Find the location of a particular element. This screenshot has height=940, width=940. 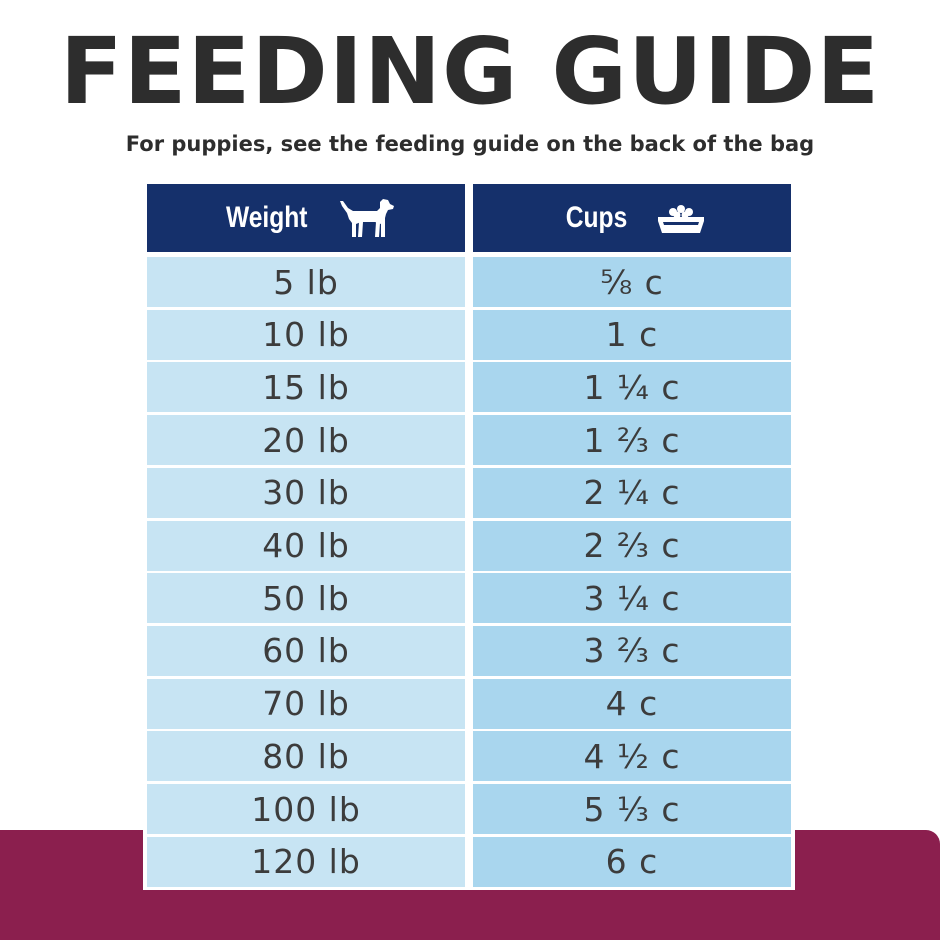

cups-cell: 1 ⅔ c is located at coordinates (632, 440).